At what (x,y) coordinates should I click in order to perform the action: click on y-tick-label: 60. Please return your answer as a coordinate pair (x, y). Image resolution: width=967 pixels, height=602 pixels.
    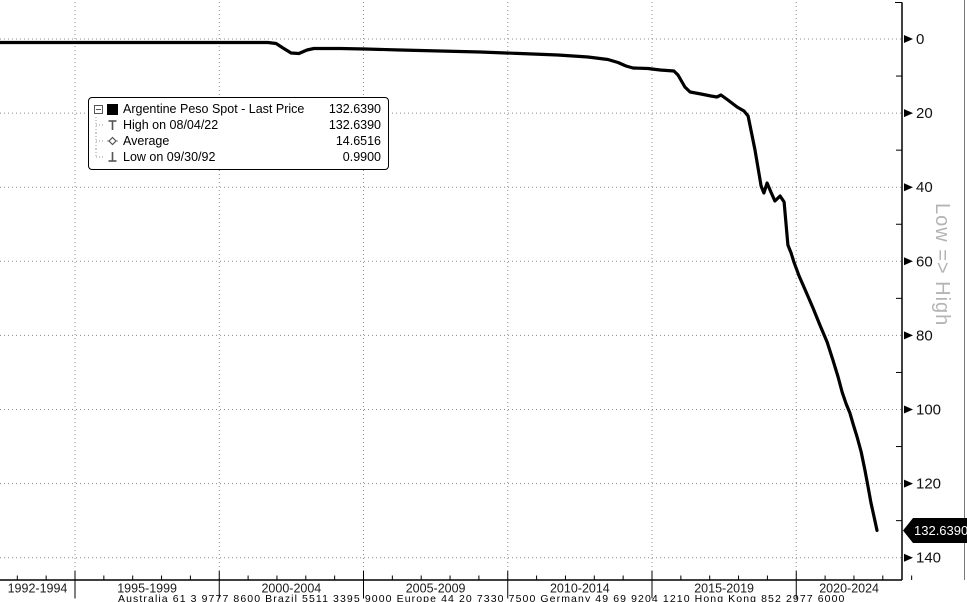
    Looking at the image, I should click on (924, 261).